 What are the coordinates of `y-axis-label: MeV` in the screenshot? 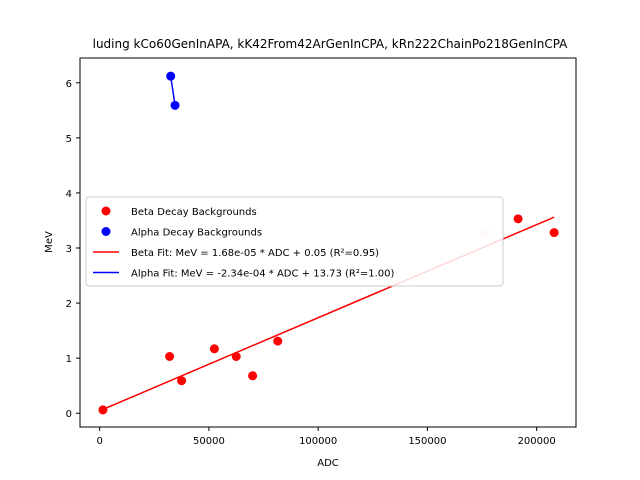 It's located at (49, 242).